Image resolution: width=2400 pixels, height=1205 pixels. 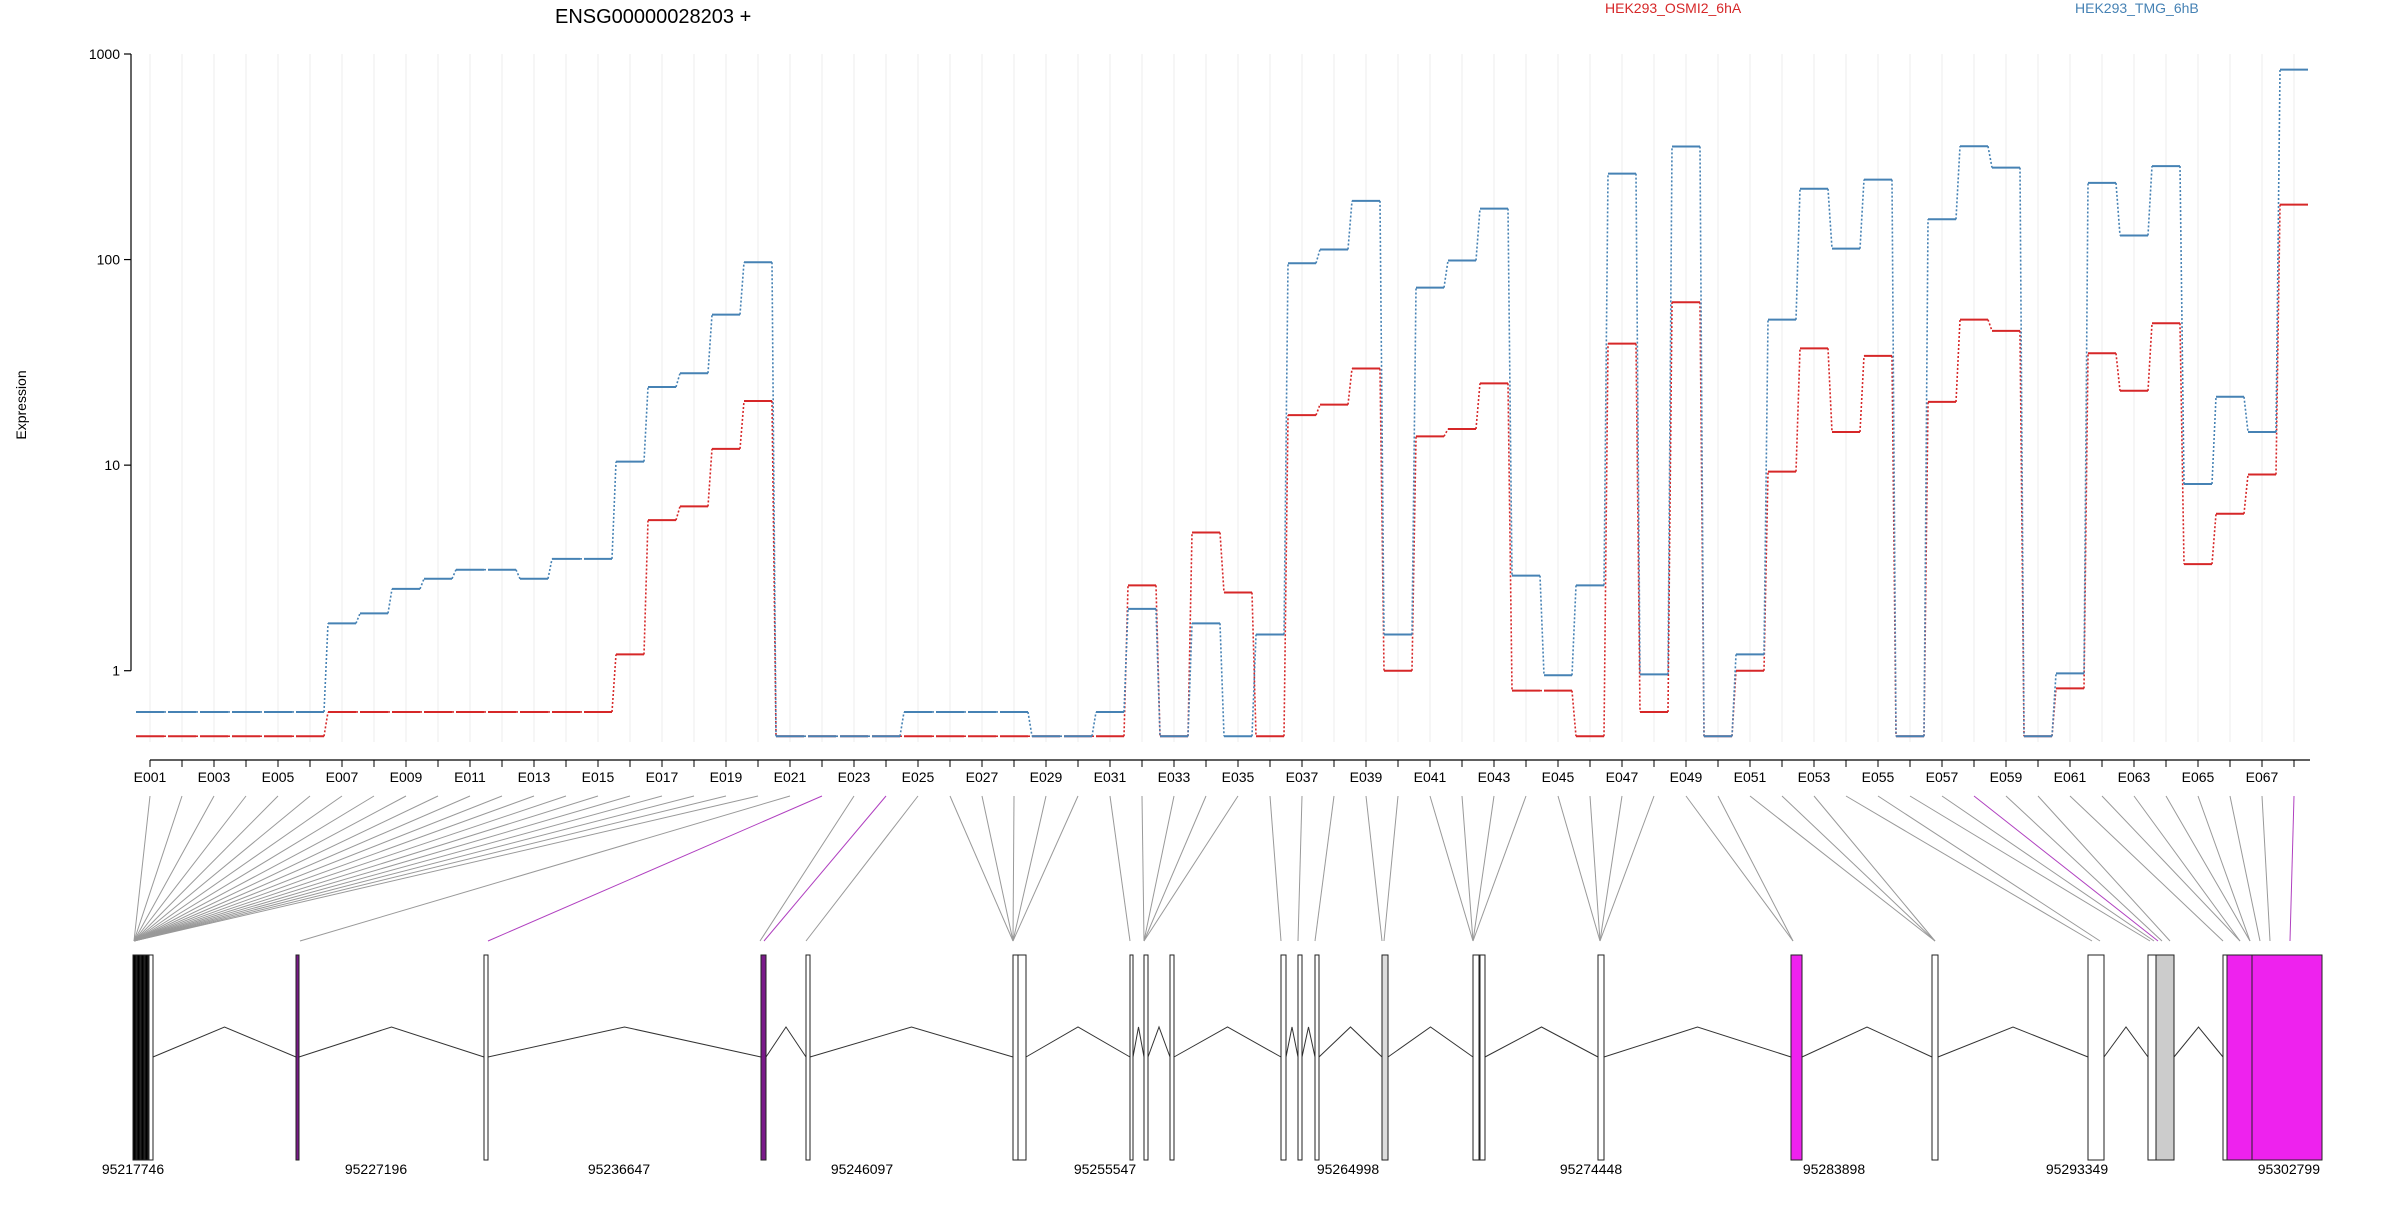 I want to click on x-tick-label: E039, so click(x=1366, y=777).